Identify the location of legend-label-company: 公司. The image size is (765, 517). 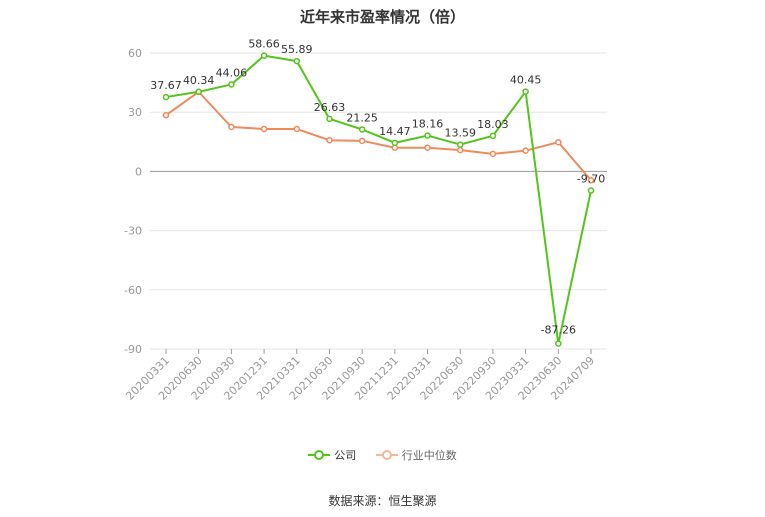
(345, 455).